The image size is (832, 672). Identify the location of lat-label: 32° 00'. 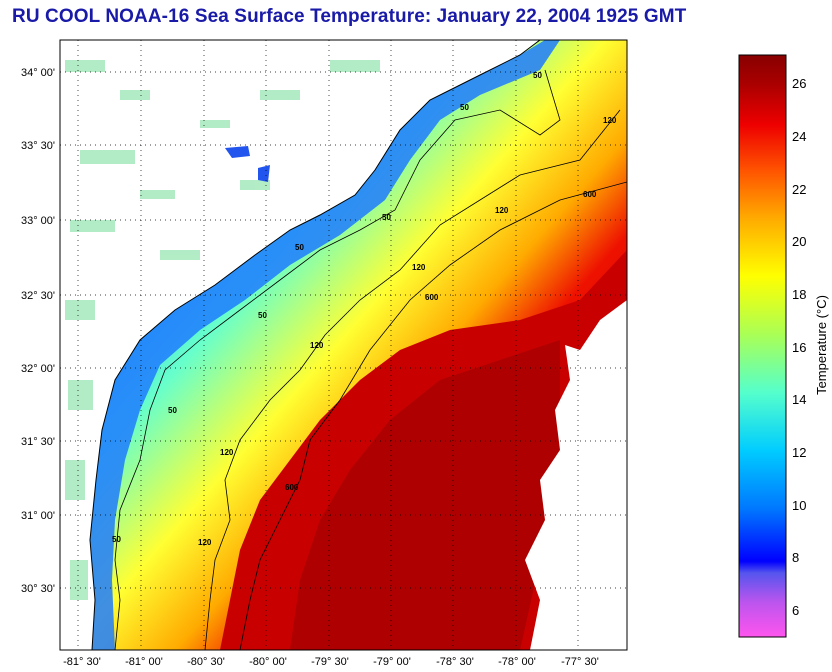
(38, 369).